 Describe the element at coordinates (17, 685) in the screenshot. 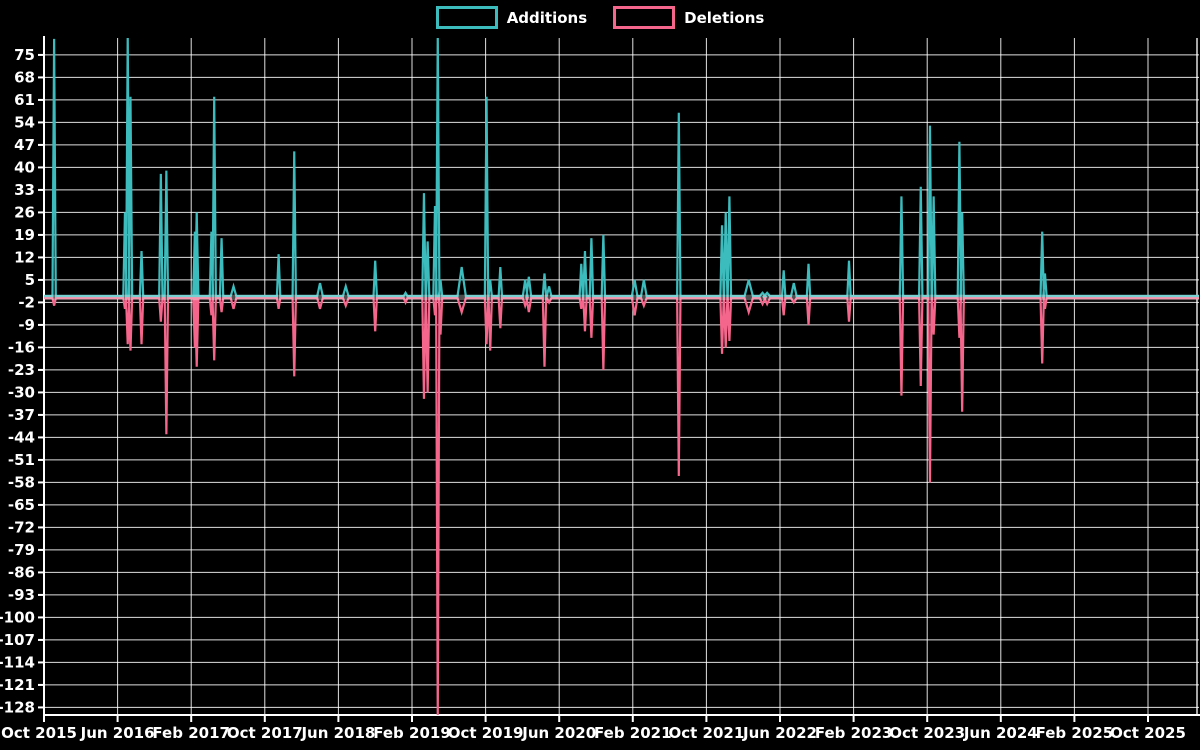

I see `y-axis-label: -121` at that location.